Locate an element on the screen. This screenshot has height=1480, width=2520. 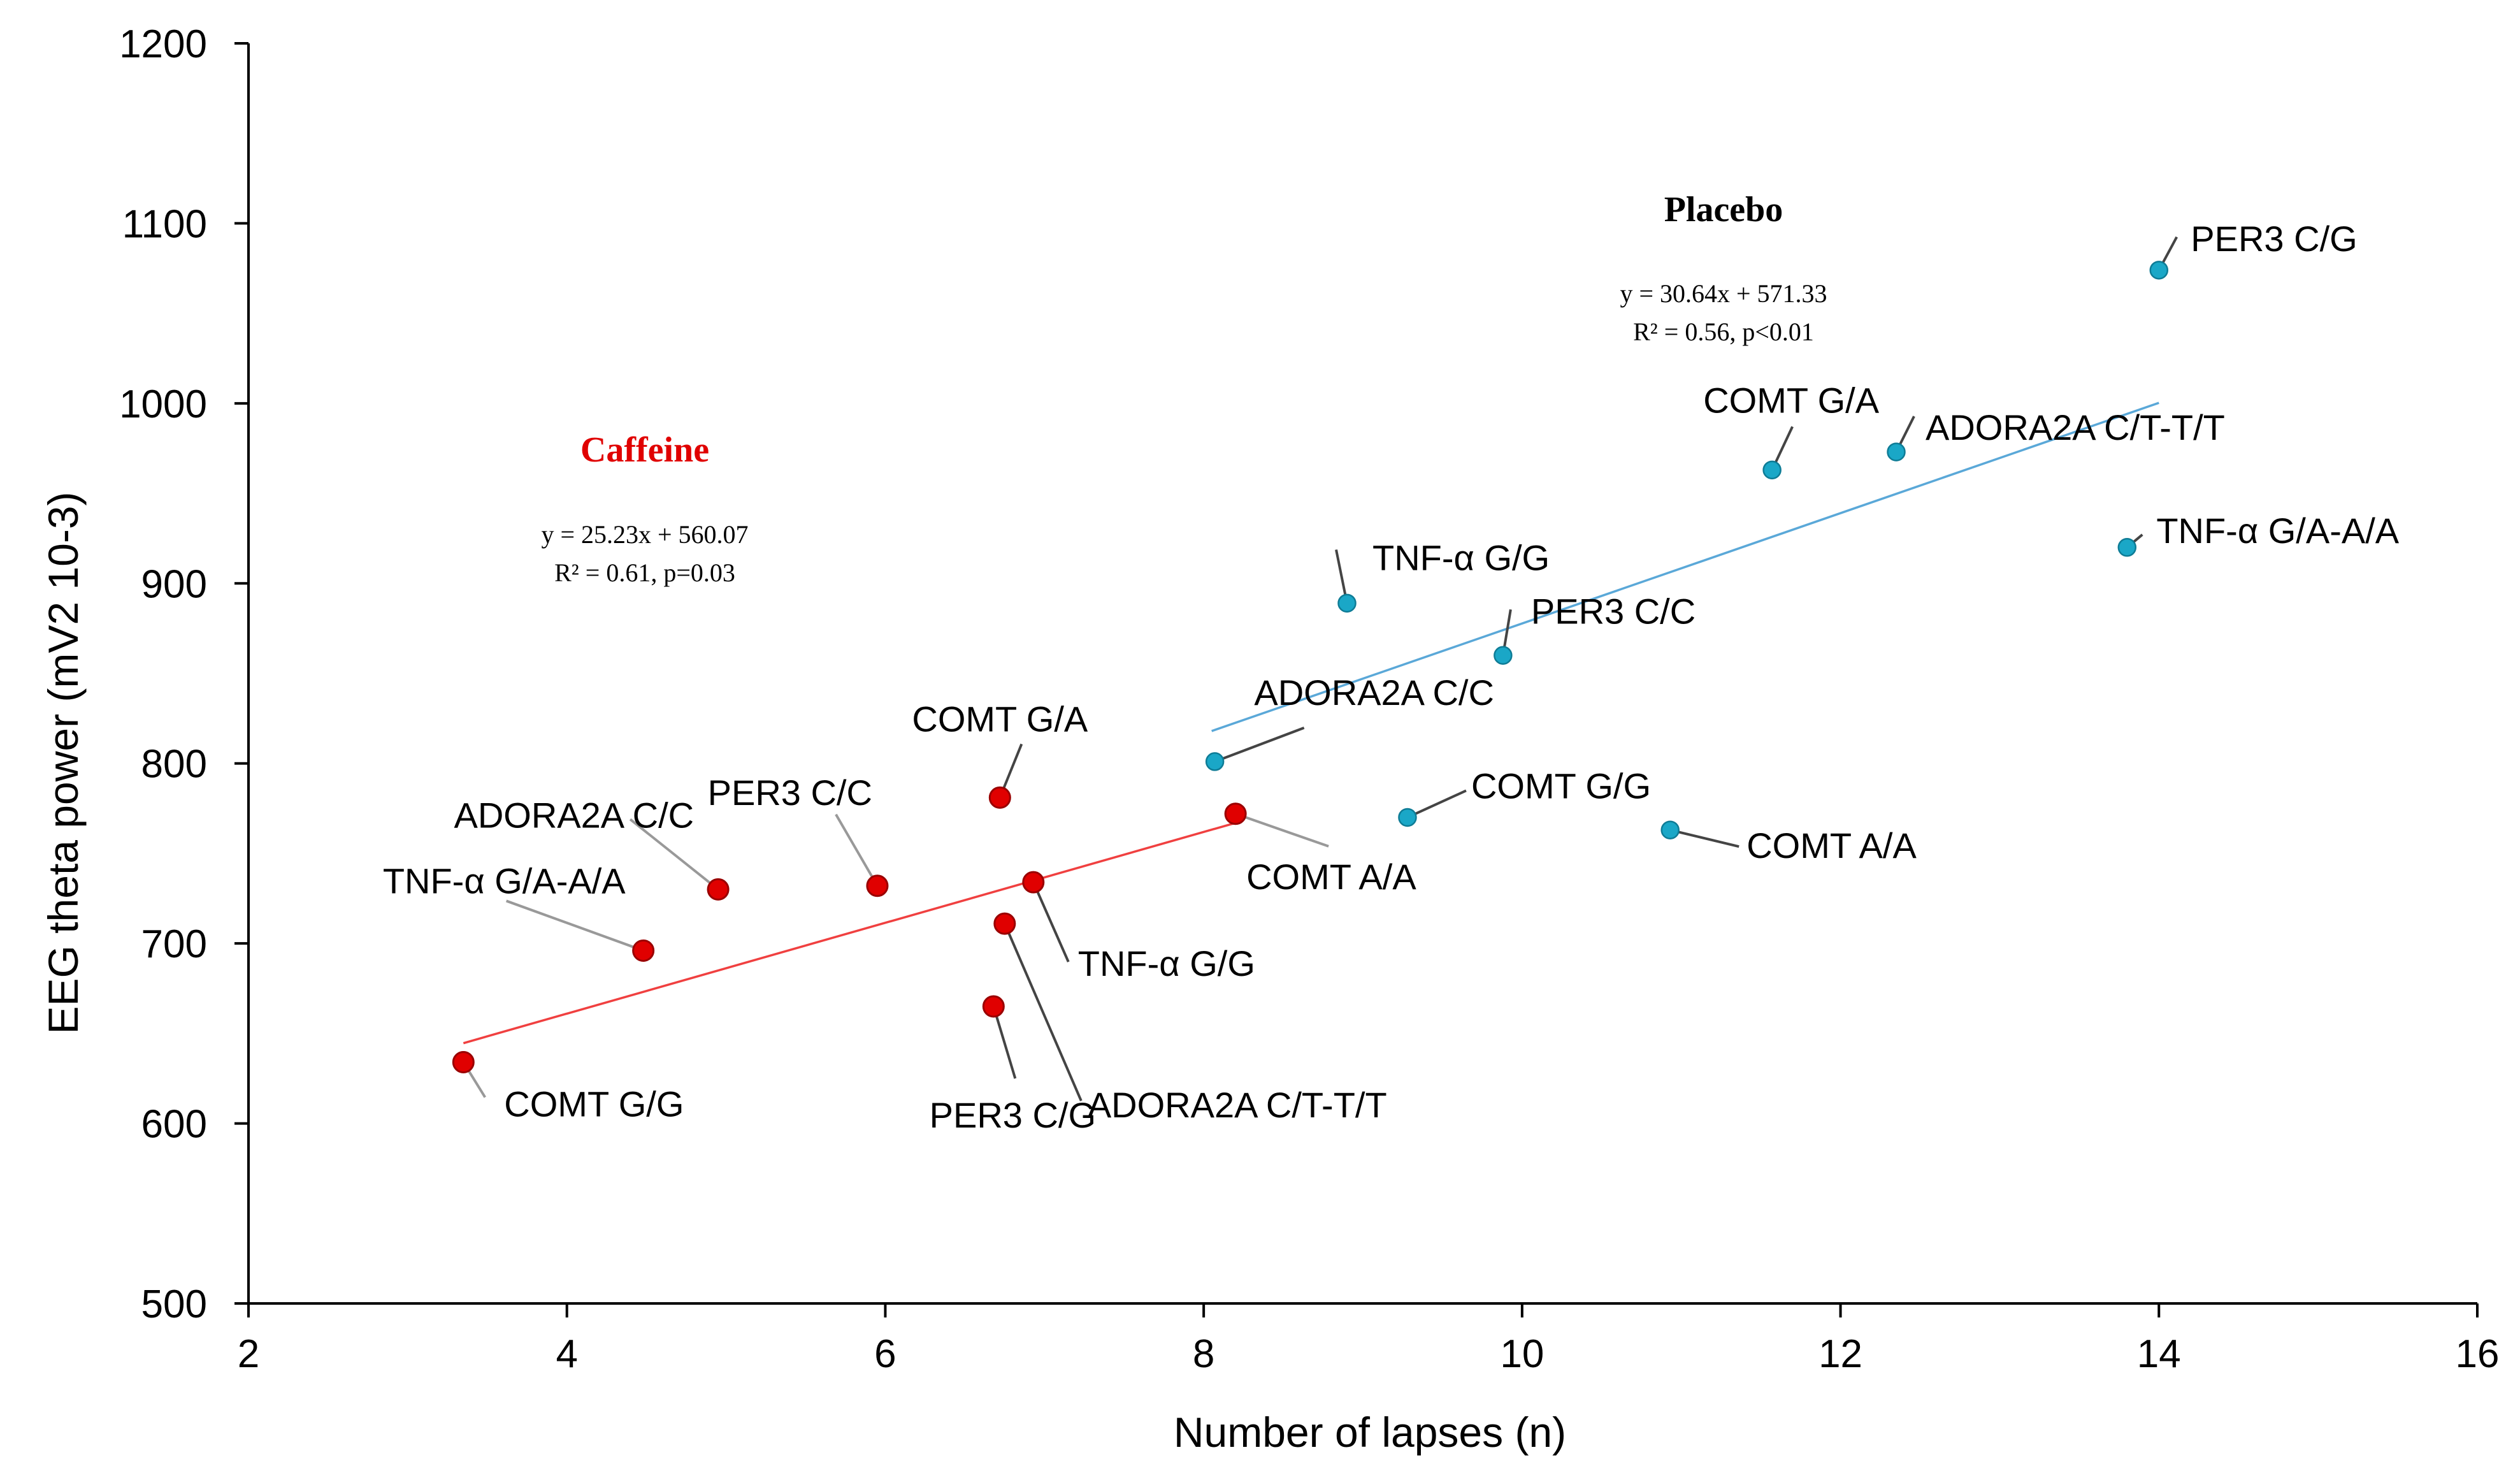
caffeine-group-title: Caffeine is located at coordinates (644, 450).